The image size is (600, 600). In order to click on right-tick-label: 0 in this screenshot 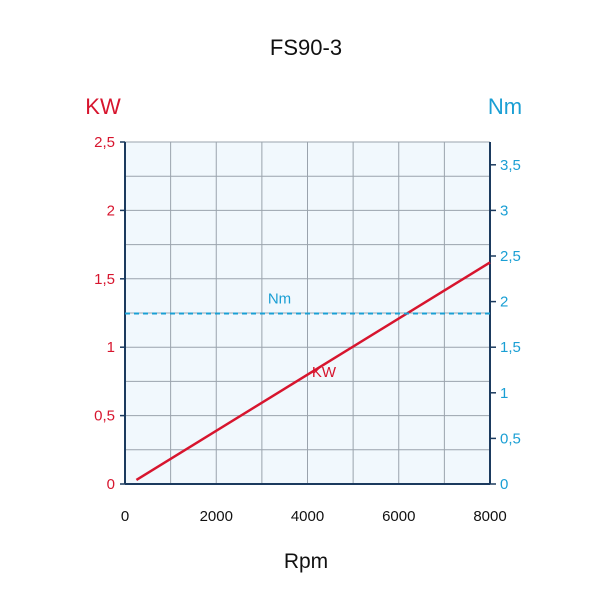, I will do `click(504, 484)`.